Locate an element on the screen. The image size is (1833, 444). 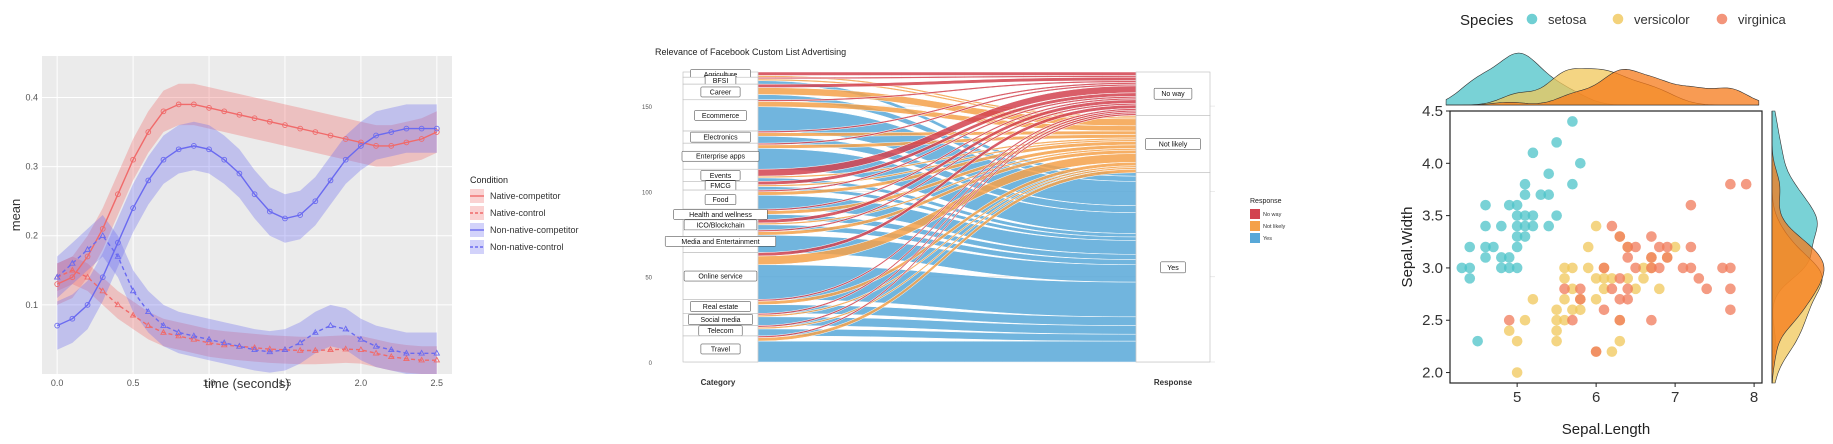
legend-title: Condition is located at coordinates (489, 180).